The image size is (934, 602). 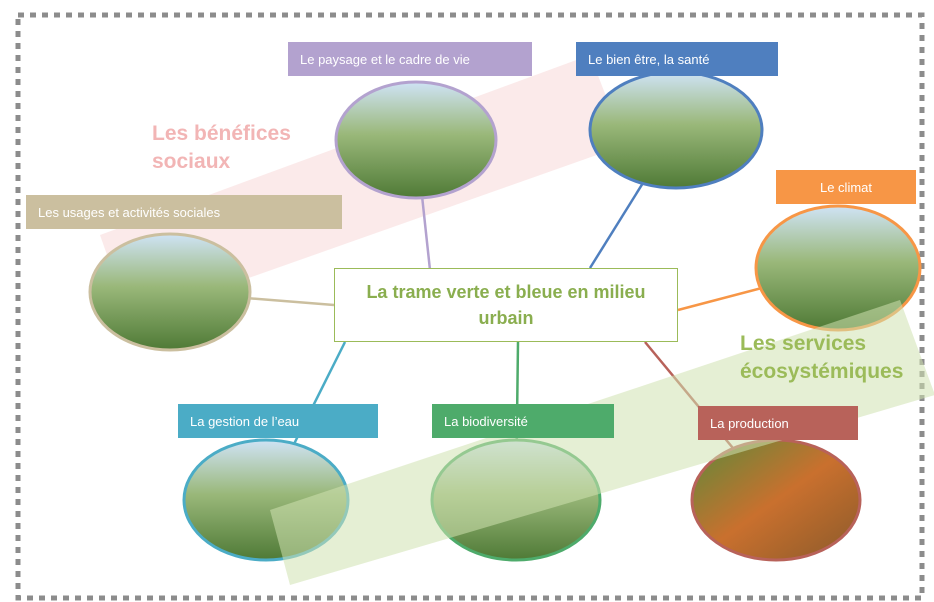 I want to click on node-label: La production, so click(x=778, y=423).